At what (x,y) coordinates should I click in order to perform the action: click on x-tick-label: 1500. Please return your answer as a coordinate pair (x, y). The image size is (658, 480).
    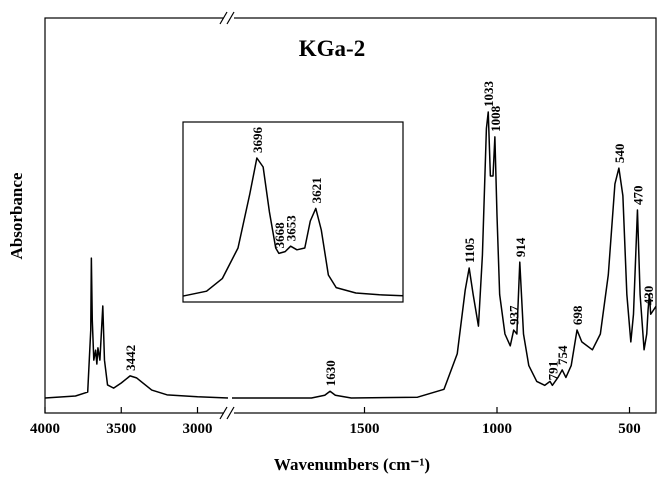
    Looking at the image, I should click on (365, 429).